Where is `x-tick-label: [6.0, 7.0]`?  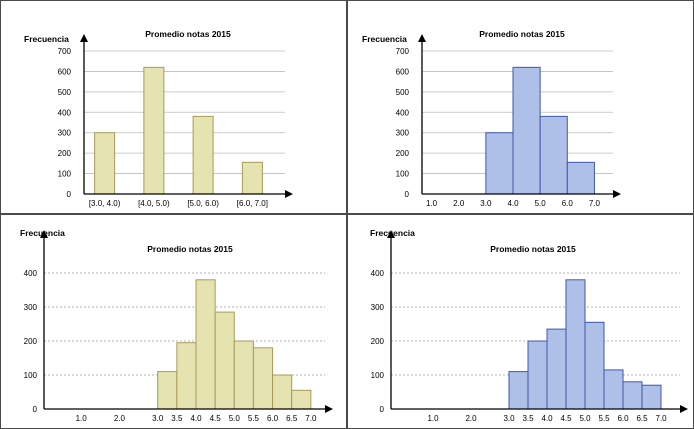 x-tick-label: [6.0, 7.0] is located at coordinates (252, 203).